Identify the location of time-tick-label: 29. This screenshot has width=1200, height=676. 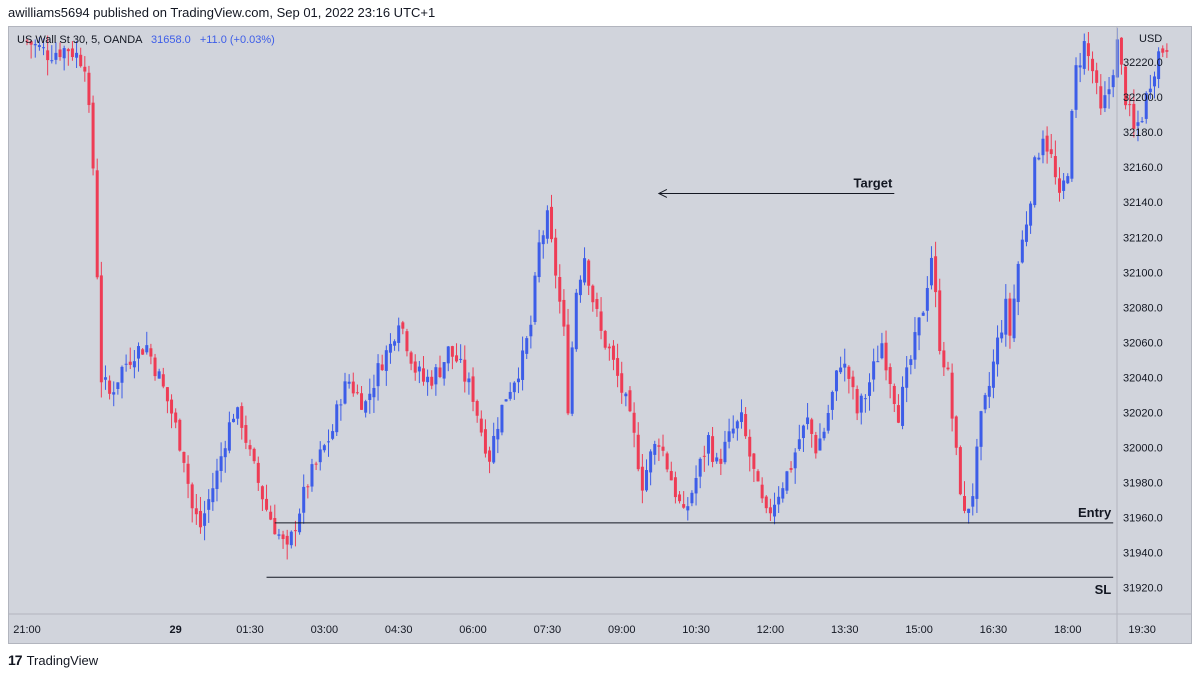
(176, 630).